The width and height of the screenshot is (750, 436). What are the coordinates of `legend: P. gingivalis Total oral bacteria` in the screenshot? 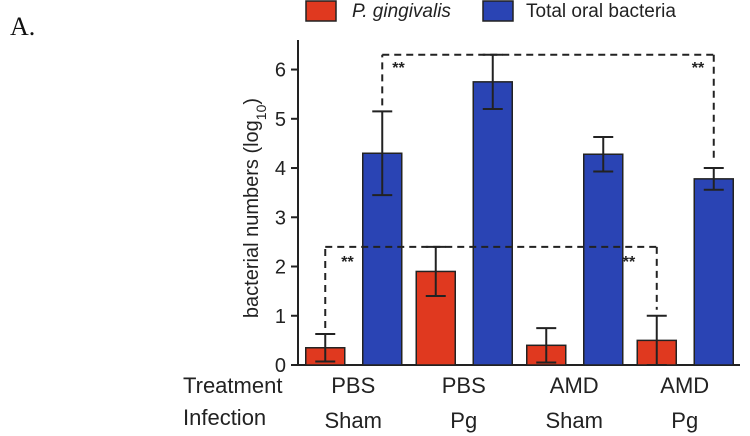 It's located at (490, 11).